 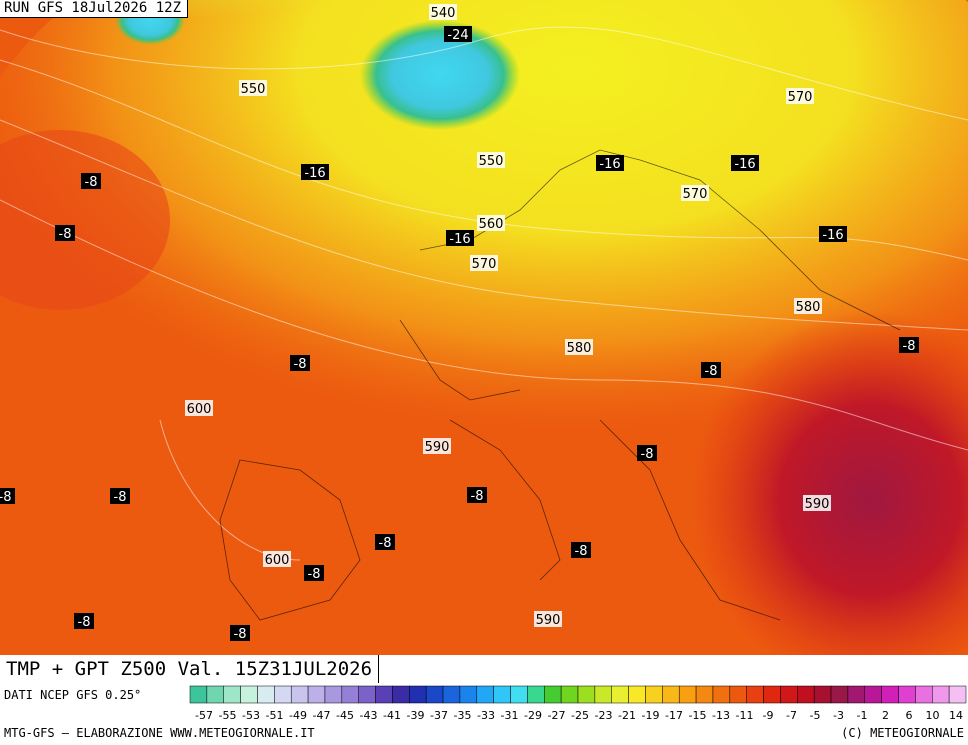 What do you see at coordinates (228, 715) in the screenshot?
I see `colorbar-label: -55` at bounding box center [228, 715].